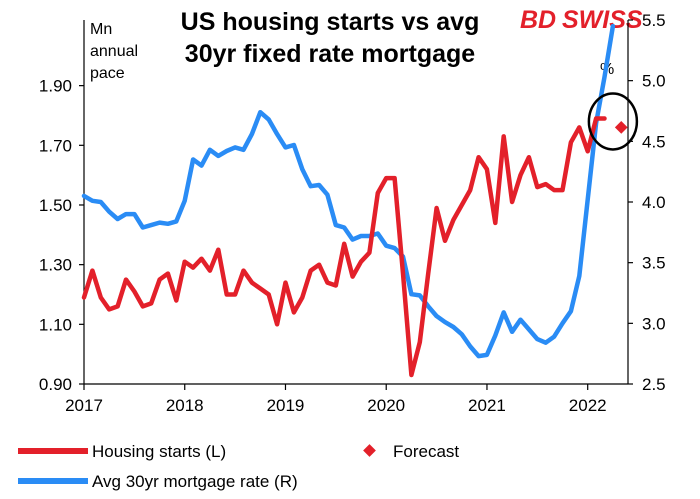 This screenshot has height=499, width=700. Describe the element at coordinates (426, 451) in the screenshot. I see `legend-label-forecast: Forecast` at that location.